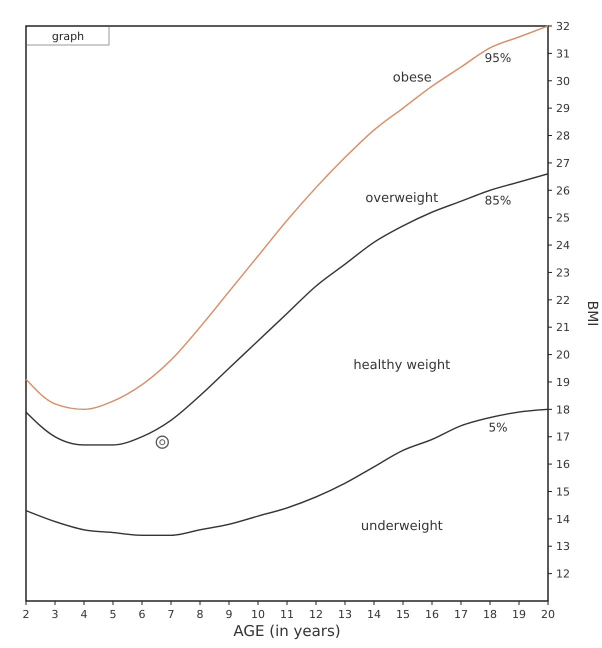  Describe the element at coordinates (200, 614) in the screenshot. I see `x-tick-label: 8` at that location.